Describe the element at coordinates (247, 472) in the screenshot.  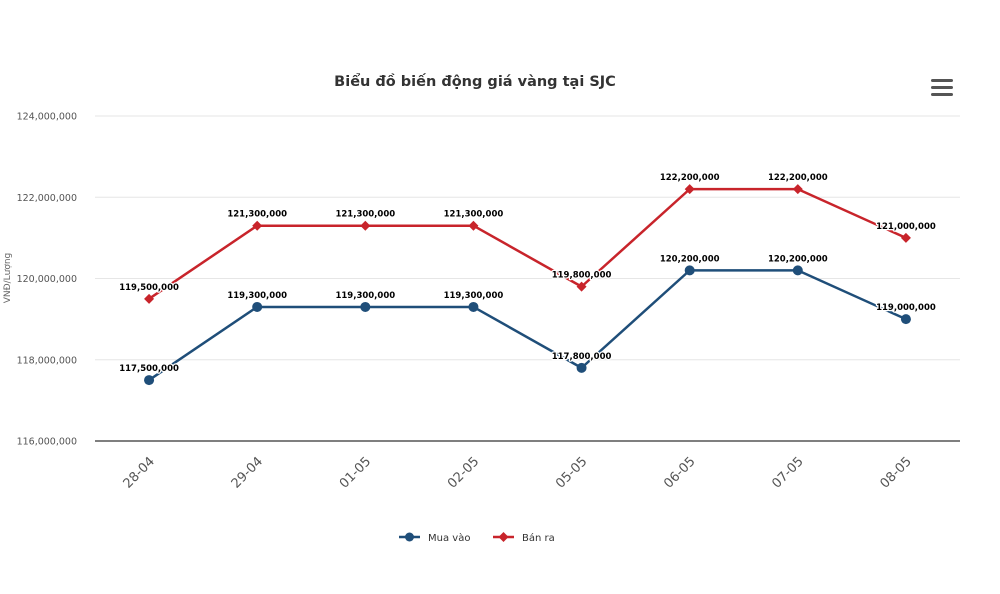
I see `x-tick-label: 29-04` at that location.